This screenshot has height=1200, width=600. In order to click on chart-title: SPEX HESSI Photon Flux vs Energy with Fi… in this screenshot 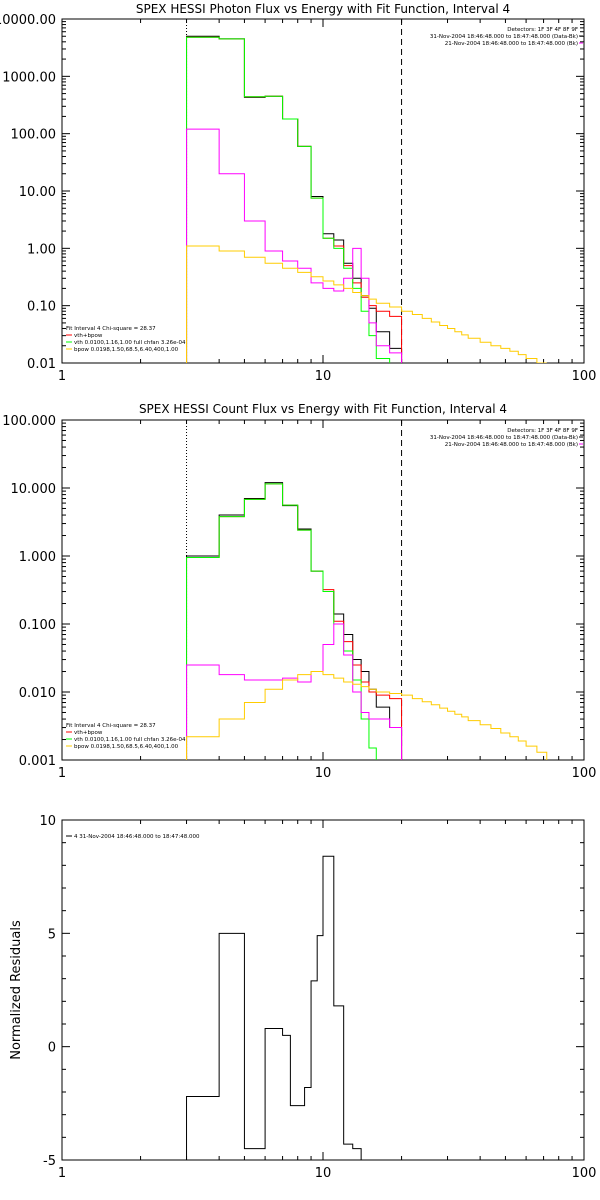, I will do `click(323, 9)`.